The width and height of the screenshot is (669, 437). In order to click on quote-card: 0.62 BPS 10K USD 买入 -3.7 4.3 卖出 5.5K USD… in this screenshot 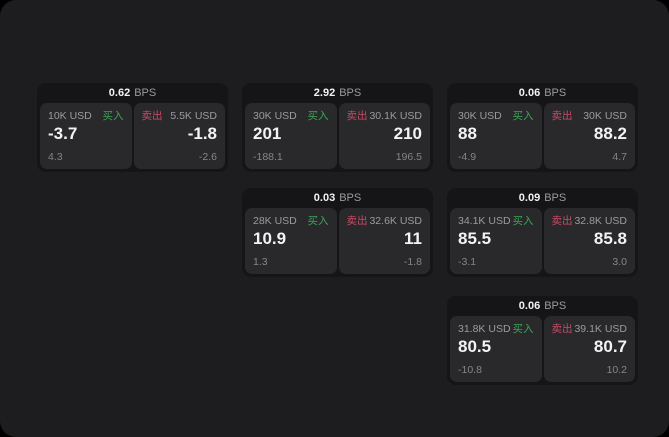, I will do `click(132, 127)`.